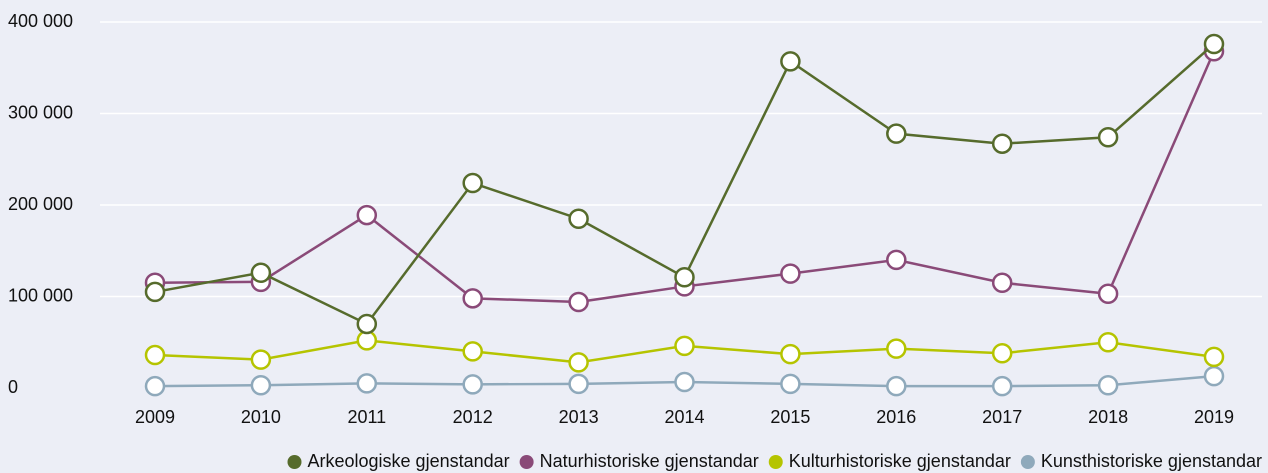  What do you see at coordinates (40, 204) in the screenshot?
I see `y-tick-label: 200 000` at bounding box center [40, 204].